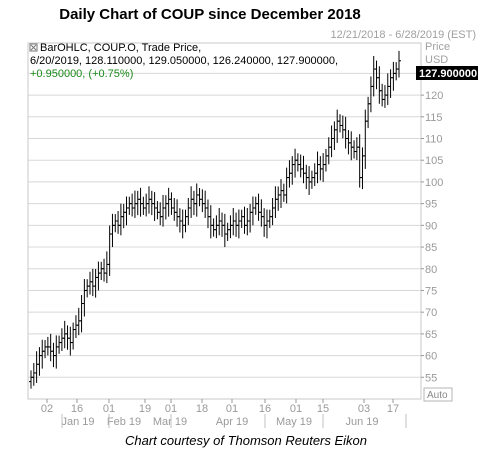  What do you see at coordinates (434, 161) in the screenshot?
I see `y-tick-label: 105` at bounding box center [434, 161].